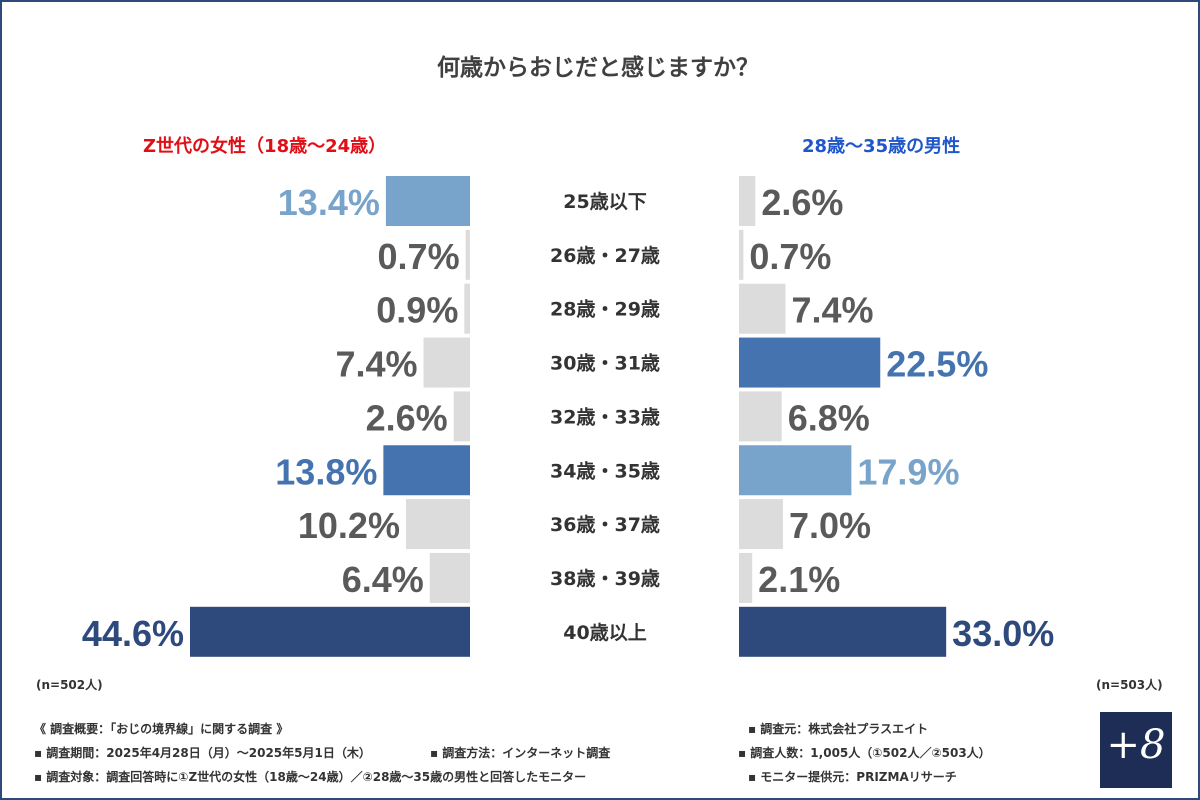 The width and height of the screenshot is (1200, 800). Describe the element at coordinates (376, 364) in the screenshot. I see `left-value-label: 7.4%` at that location.